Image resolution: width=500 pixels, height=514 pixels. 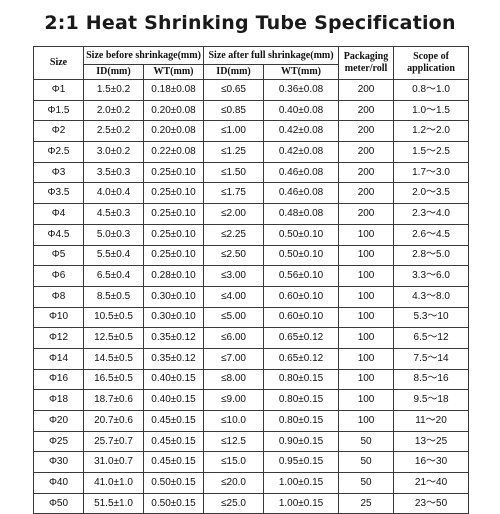 What do you see at coordinates (113, 296) in the screenshot?
I see `cell-id-before: 8.5±0.5` at bounding box center [113, 296].